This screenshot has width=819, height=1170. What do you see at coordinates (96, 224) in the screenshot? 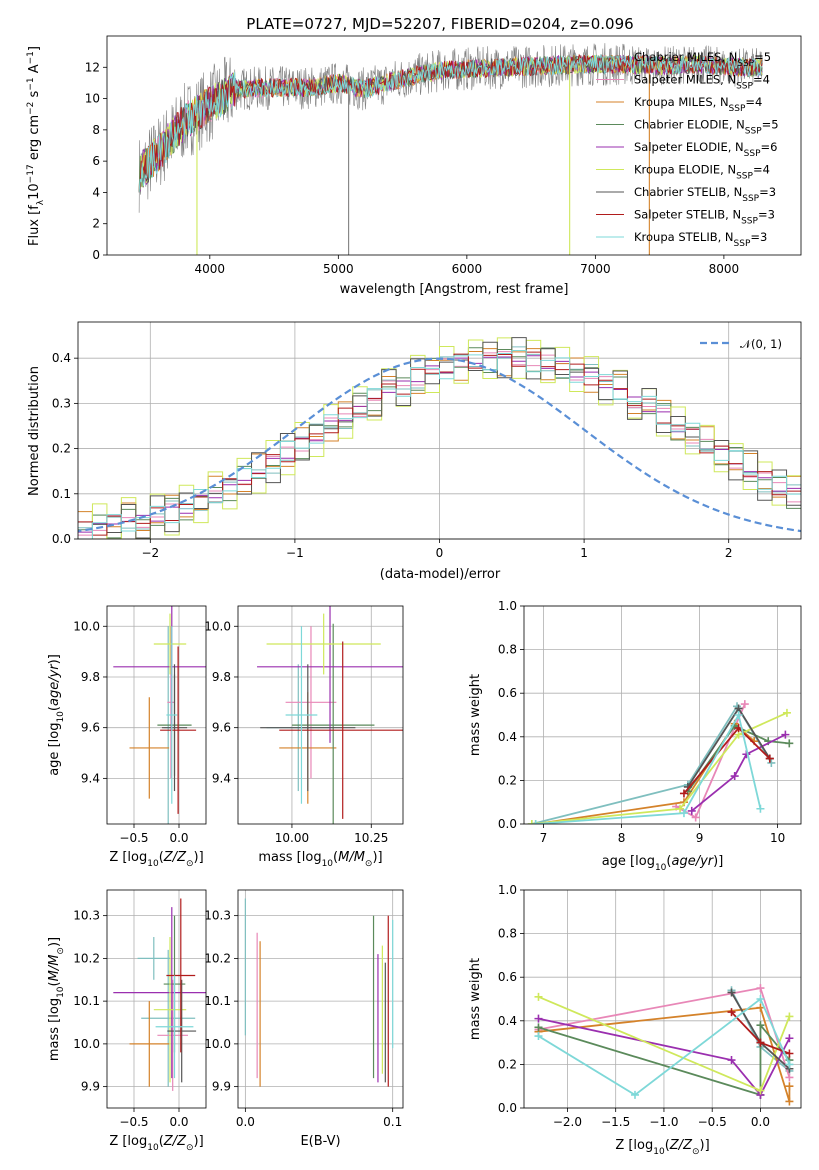
I see `y-tick-label: 2` at bounding box center [96, 224].